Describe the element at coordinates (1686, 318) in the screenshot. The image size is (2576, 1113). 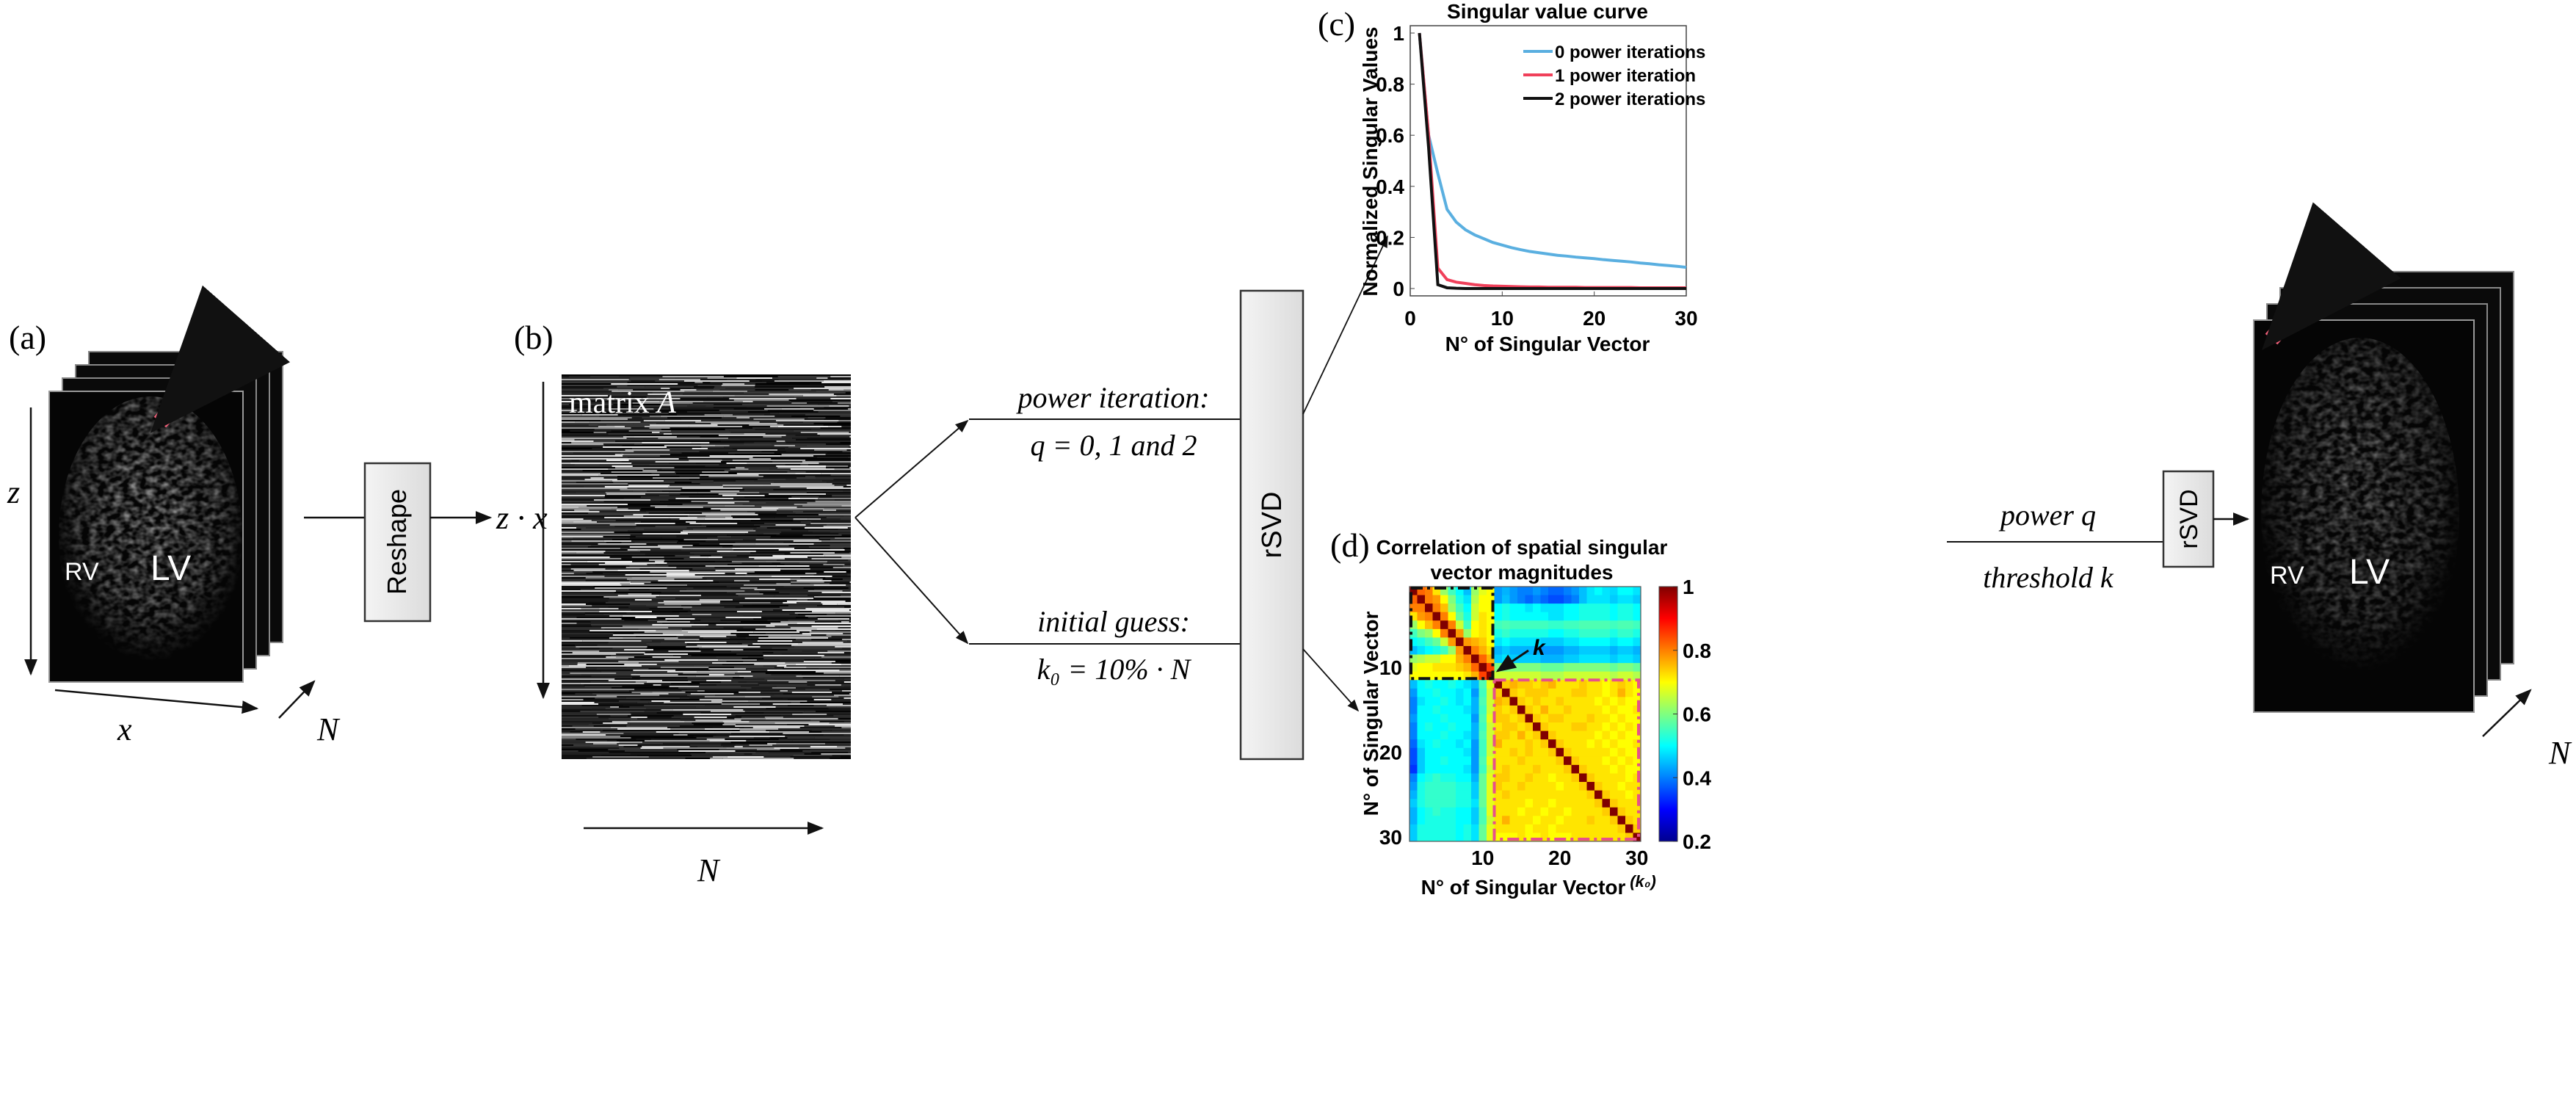
I see `chart-c-xtick-label: 30` at that location.